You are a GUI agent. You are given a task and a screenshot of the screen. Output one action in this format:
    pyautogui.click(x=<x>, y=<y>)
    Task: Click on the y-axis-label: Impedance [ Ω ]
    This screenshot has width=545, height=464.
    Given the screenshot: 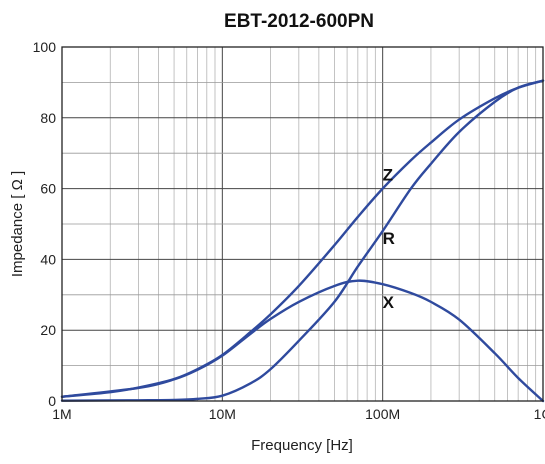 What is the action you would take?
    pyautogui.click(x=17, y=224)
    